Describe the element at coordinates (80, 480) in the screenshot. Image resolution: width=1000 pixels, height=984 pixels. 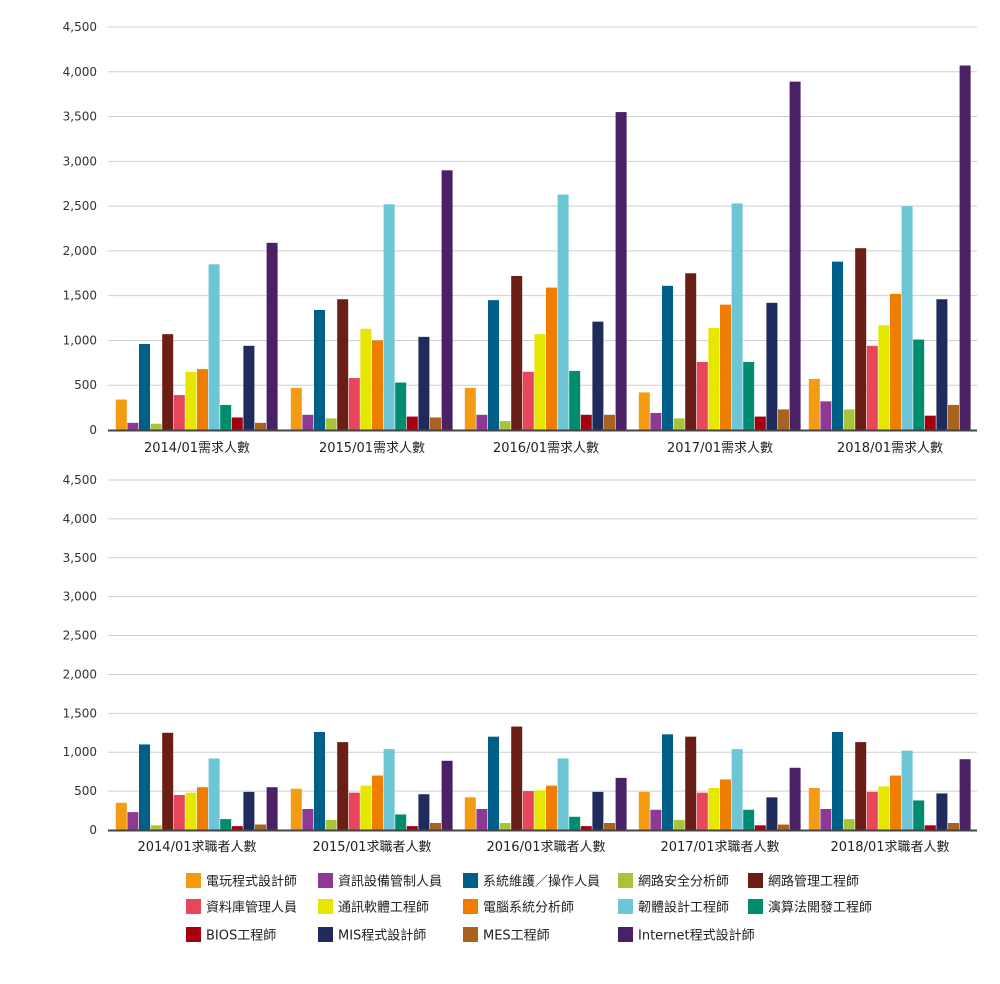
I see `y-tick-label: 4,500` at that location.